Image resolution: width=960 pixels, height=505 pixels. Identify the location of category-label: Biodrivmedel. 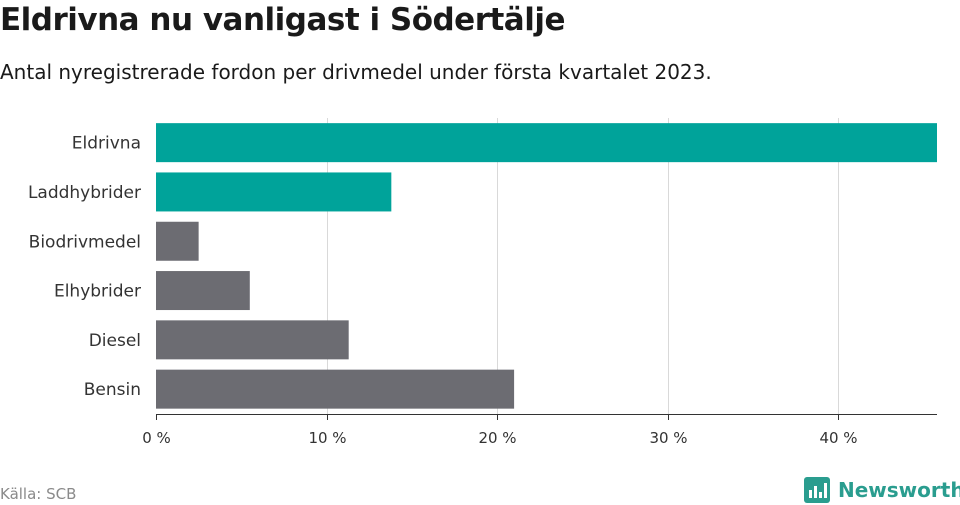
(85, 242).